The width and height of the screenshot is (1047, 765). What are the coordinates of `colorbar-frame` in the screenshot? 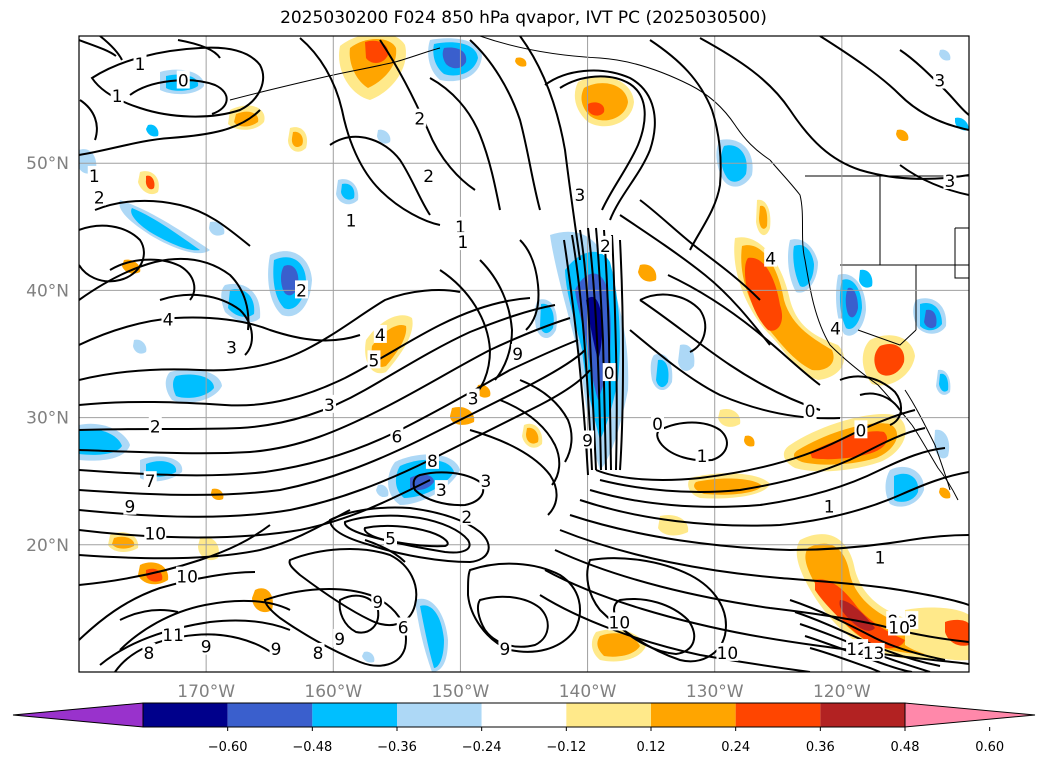 It's located at (524, 715).